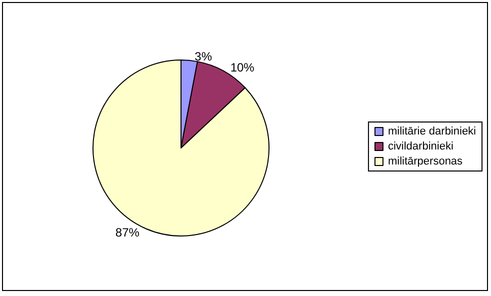  Describe the element at coordinates (203, 56) in the screenshot. I see `data-label: 3%` at that location.